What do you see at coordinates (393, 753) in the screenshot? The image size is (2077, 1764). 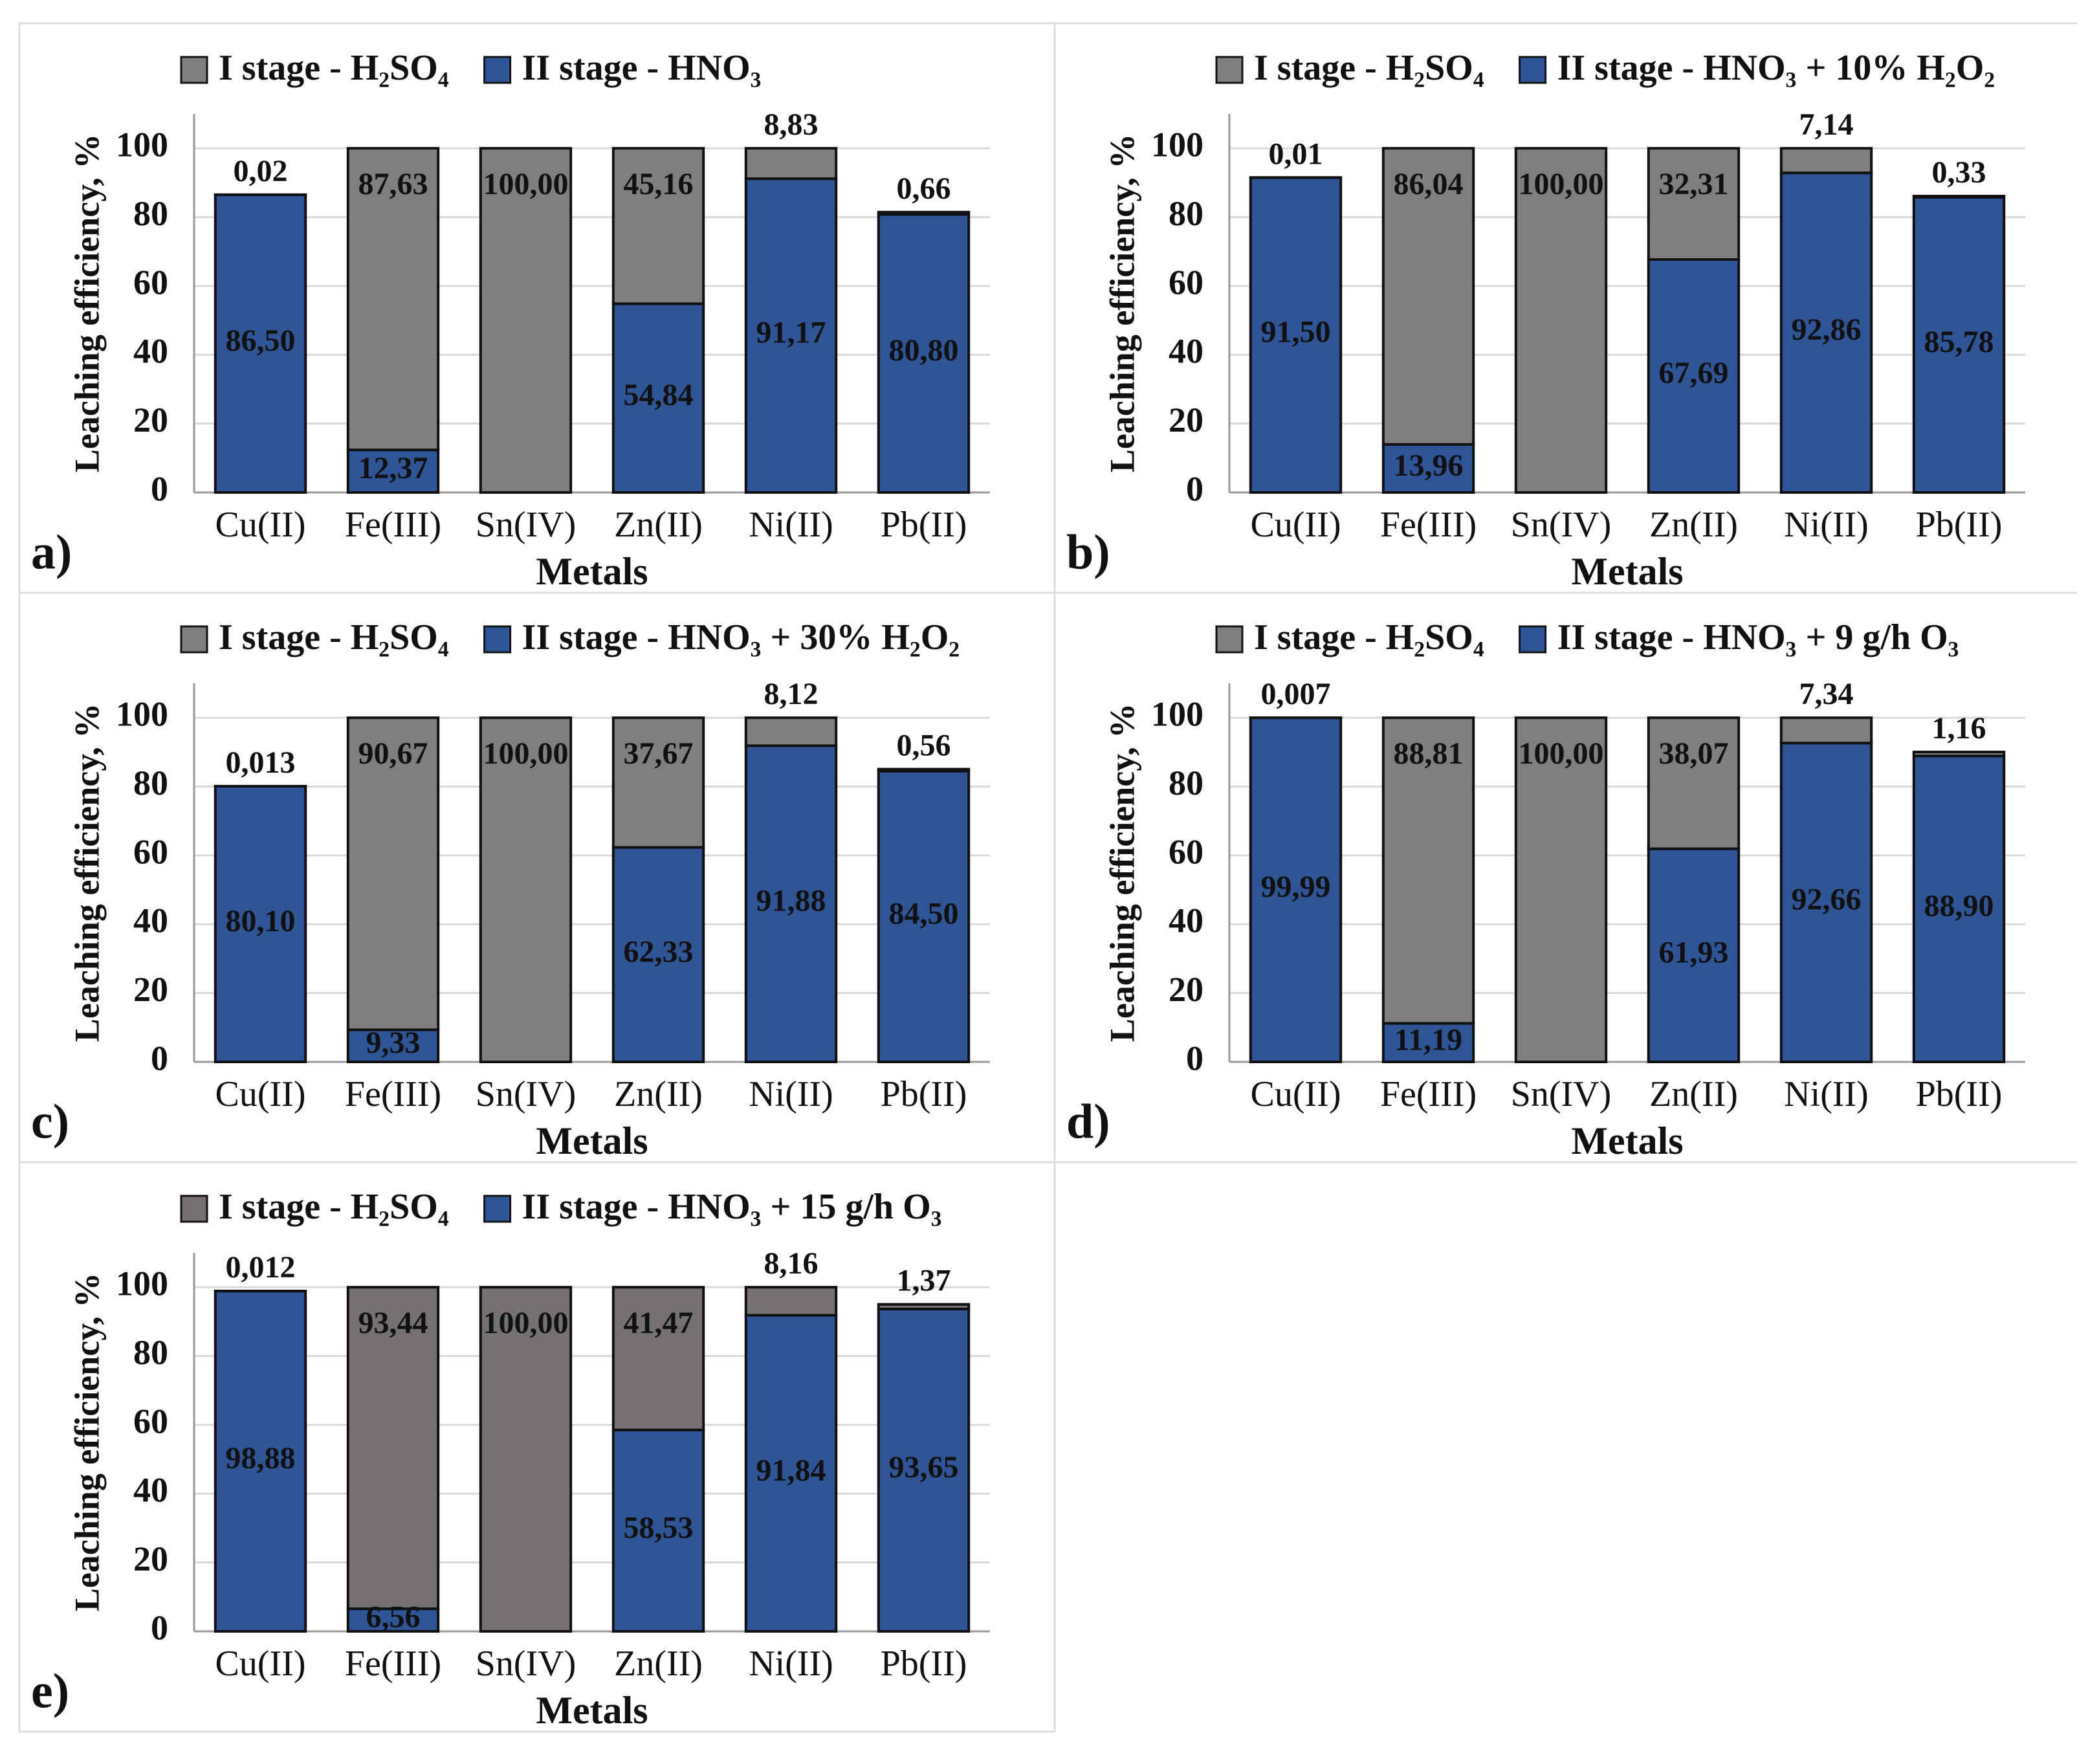 I see `data-label: 90,67` at bounding box center [393, 753].